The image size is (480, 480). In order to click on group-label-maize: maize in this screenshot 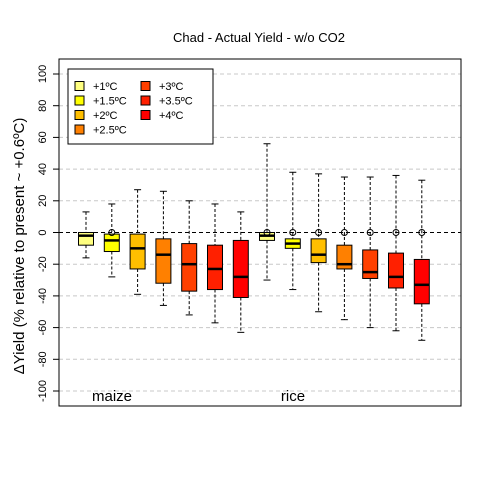, I will do `click(112, 396)`.